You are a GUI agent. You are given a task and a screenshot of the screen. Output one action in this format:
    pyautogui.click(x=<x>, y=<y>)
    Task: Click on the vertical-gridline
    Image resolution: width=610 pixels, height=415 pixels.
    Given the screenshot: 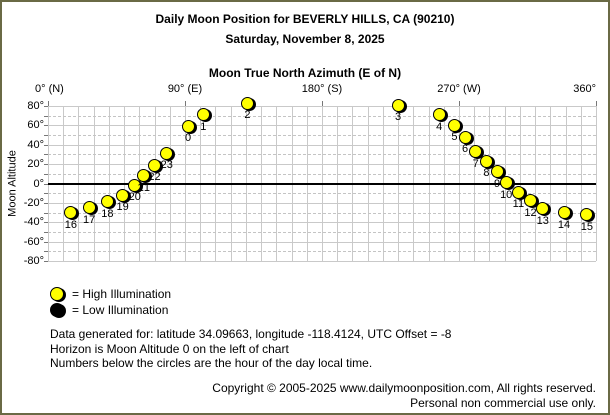 What is the action you would take?
    pyautogui.click(x=596, y=183)
    